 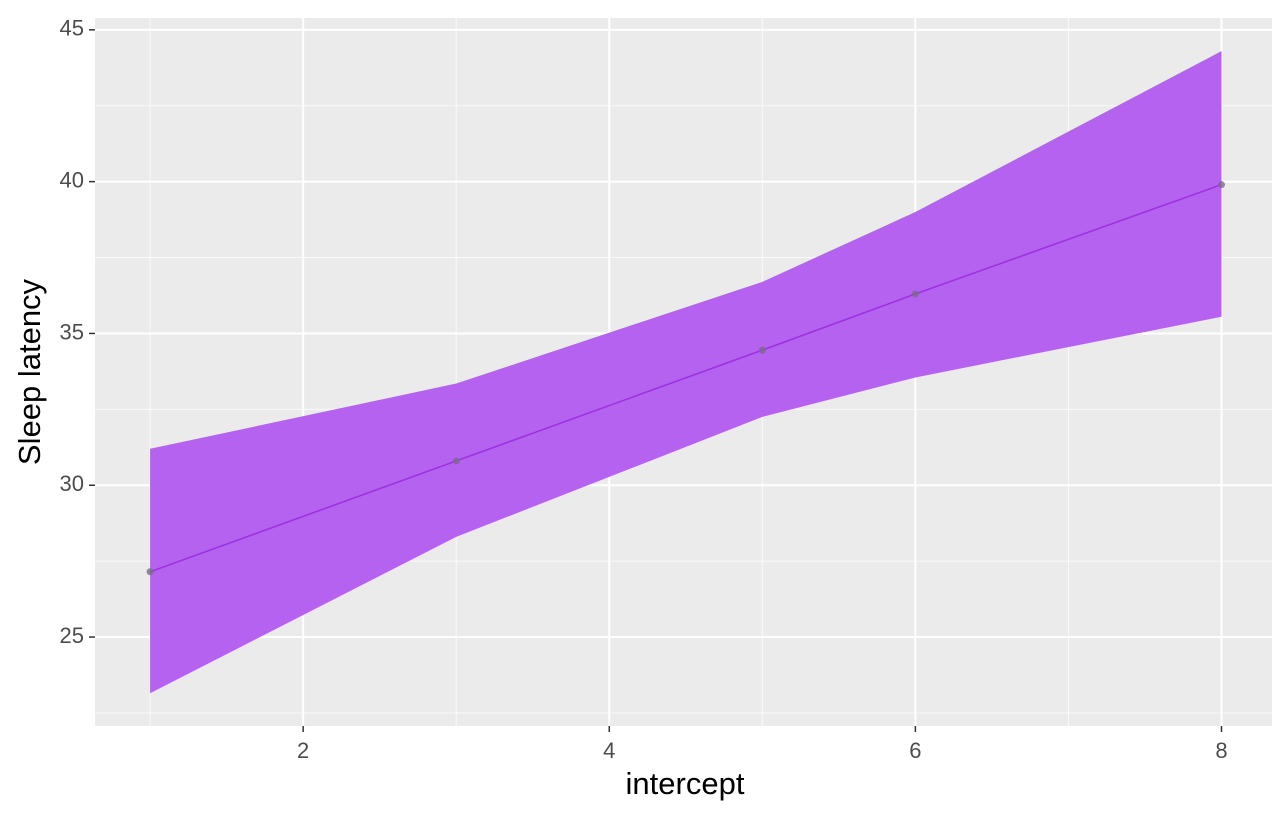 What do you see at coordinates (72, 483) in the screenshot?
I see `y-tick-label: 30` at bounding box center [72, 483].